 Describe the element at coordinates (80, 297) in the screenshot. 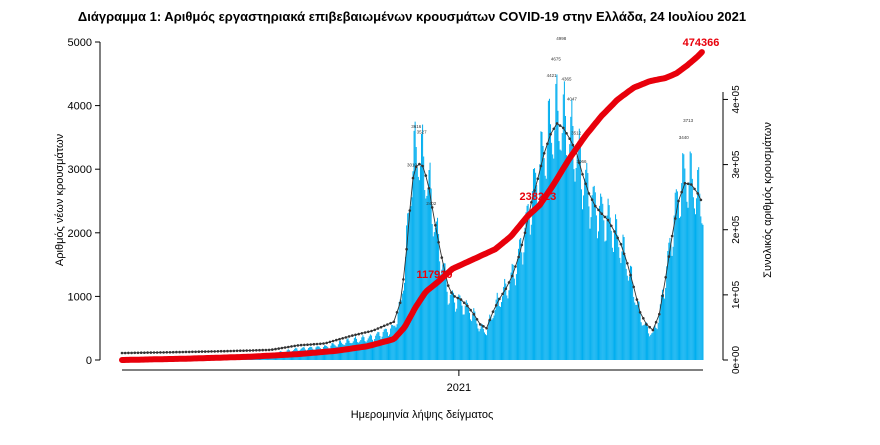

I see `y-tick-label: 1000` at that location.